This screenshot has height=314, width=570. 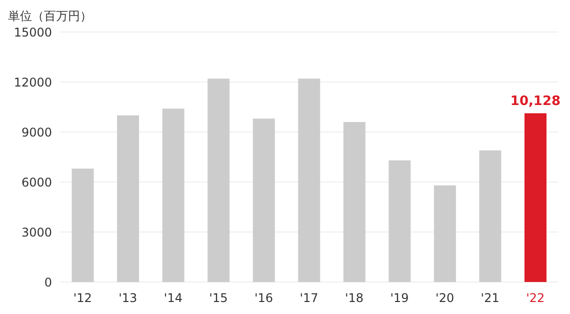 I want to click on x-tick-label: '22, so click(x=535, y=298).